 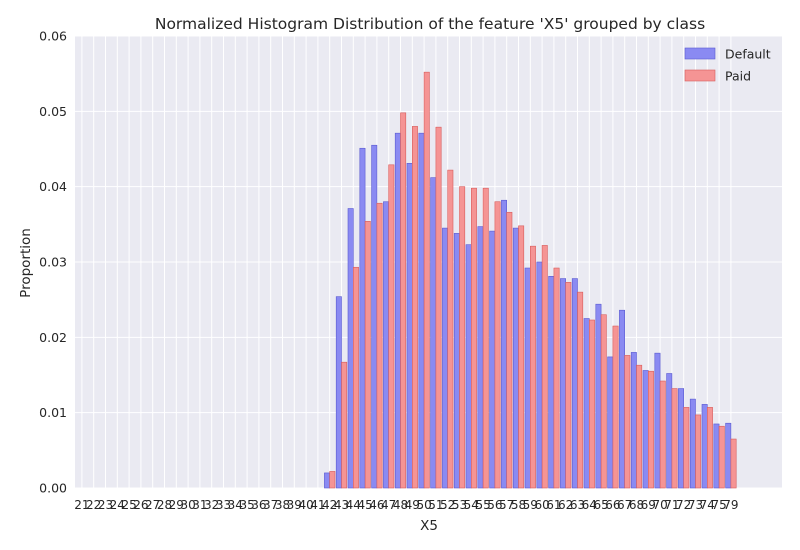 I want to click on legend: Default Paid, so click(x=727, y=65).